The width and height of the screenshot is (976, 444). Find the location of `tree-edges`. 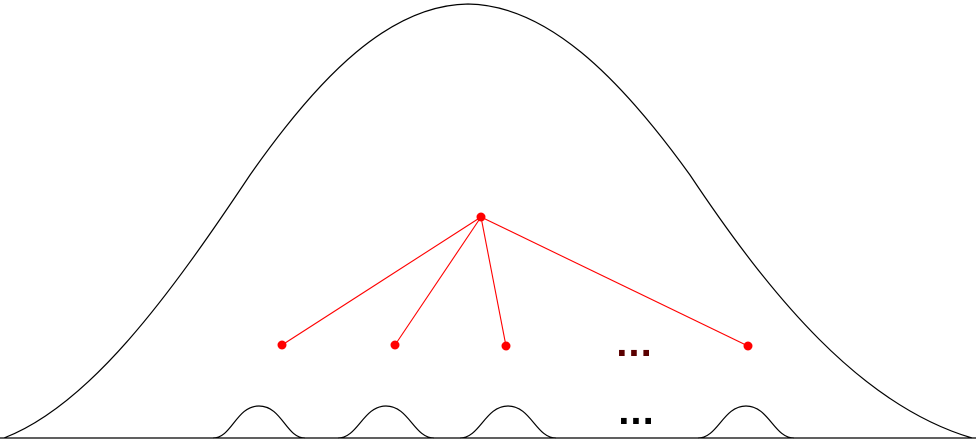

tree-edges is located at coordinates (515, 281).